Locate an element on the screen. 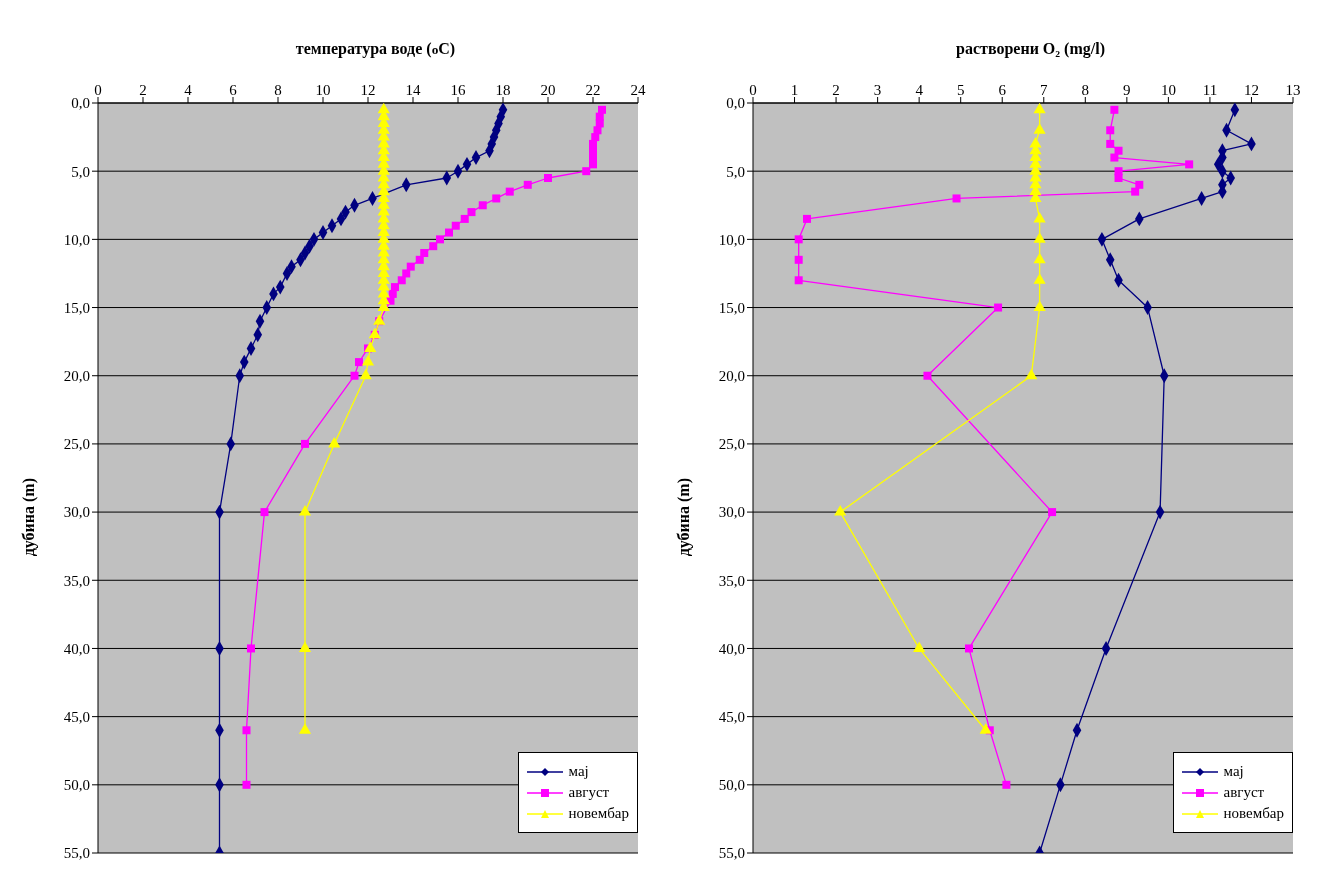  legend-label: август is located at coordinates (1244, 792).